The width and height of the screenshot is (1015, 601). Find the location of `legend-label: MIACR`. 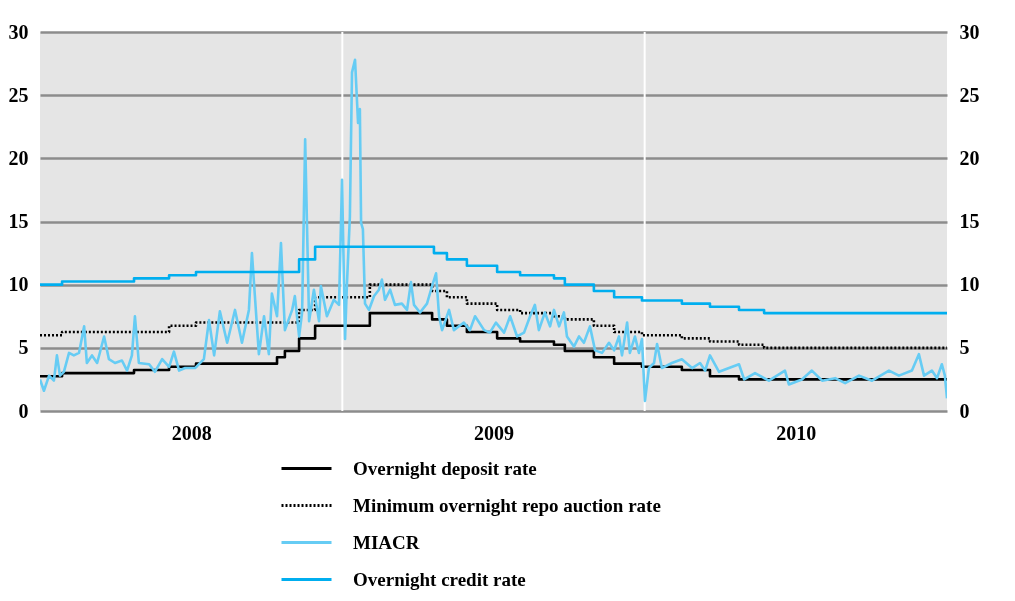

legend-label: MIACR is located at coordinates (386, 542).